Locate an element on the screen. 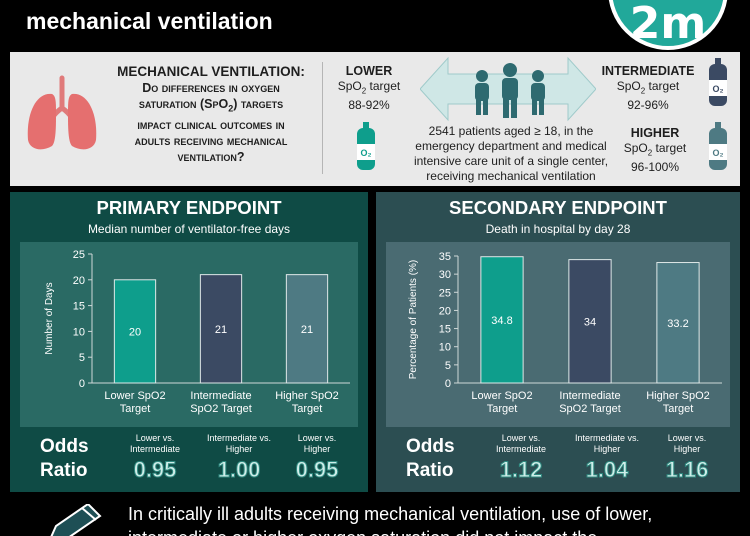 This screenshot has height=536, width=750. patients-arrow-icon is located at coordinates (508, 89).